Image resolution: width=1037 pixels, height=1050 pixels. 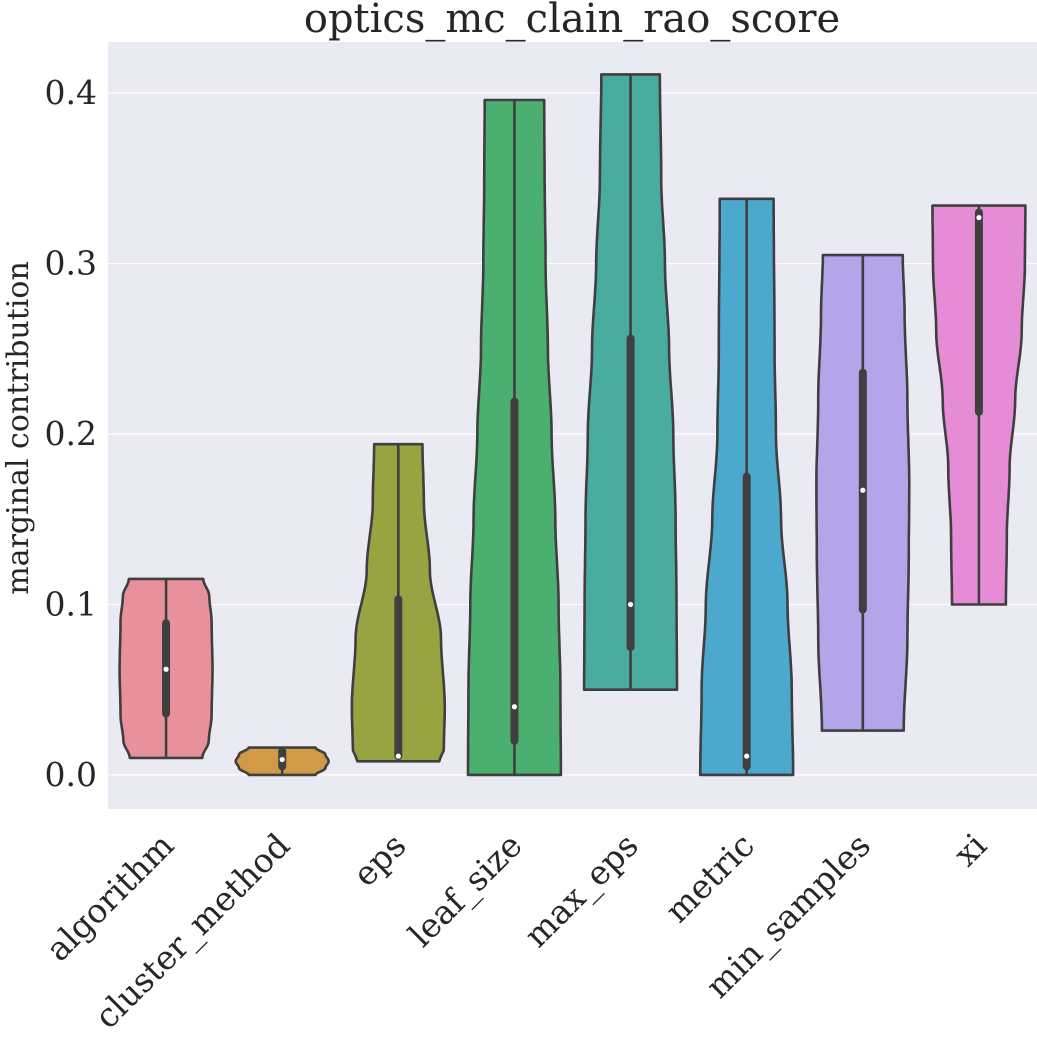 I want to click on violin-min_samples, so click(x=863, y=492).